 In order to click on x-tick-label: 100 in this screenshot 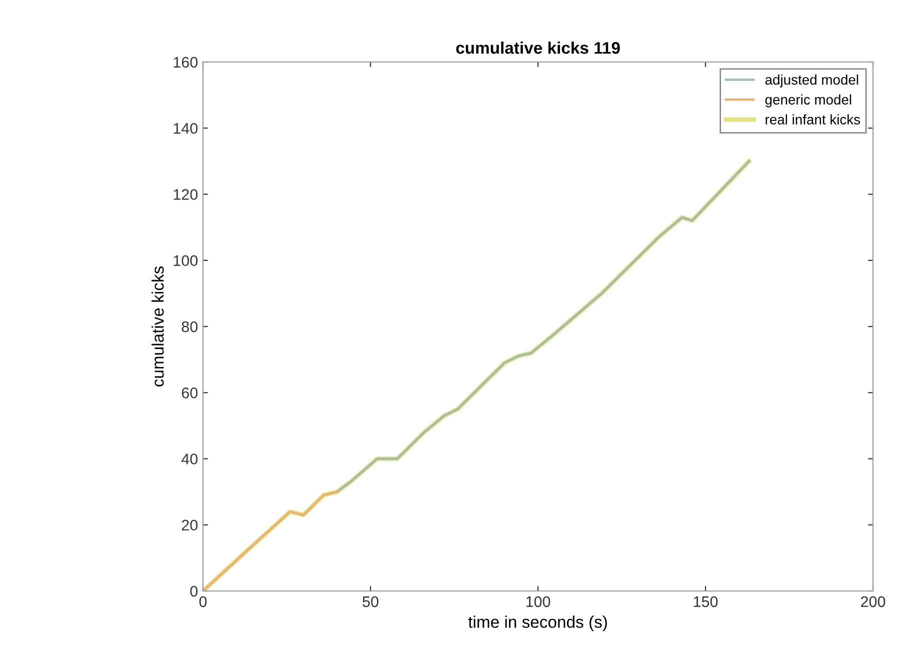, I will do `click(538, 602)`.